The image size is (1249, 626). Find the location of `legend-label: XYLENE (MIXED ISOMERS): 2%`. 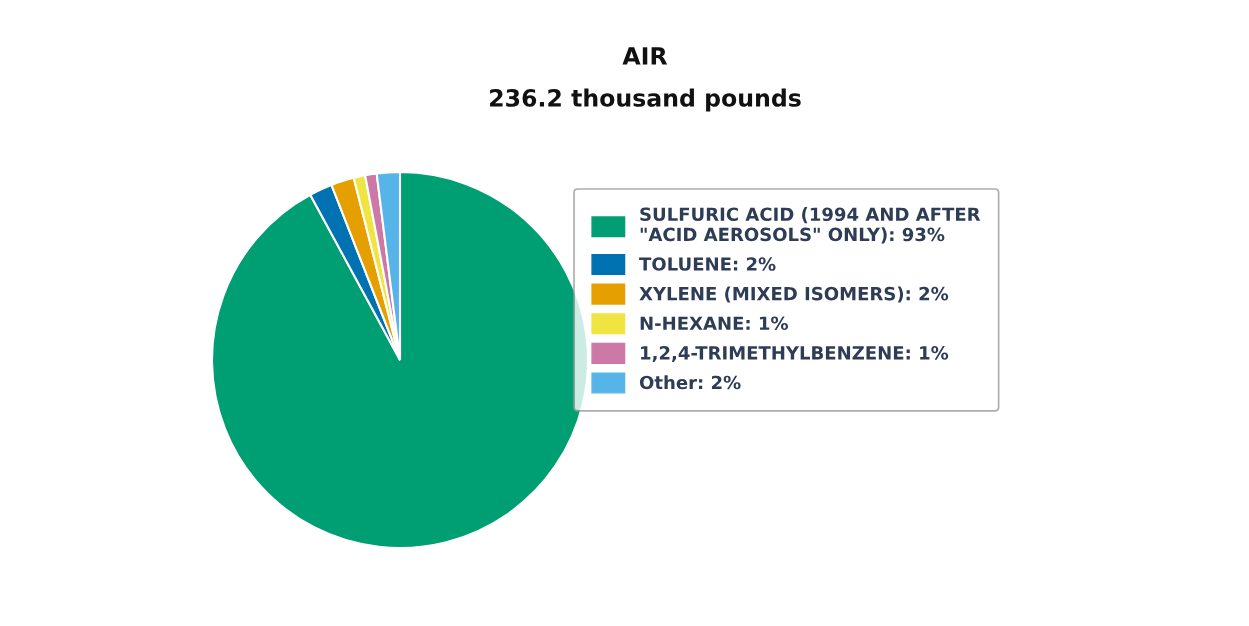

legend-label: XYLENE (MIXED ISOMERS): 2% is located at coordinates (794, 294).